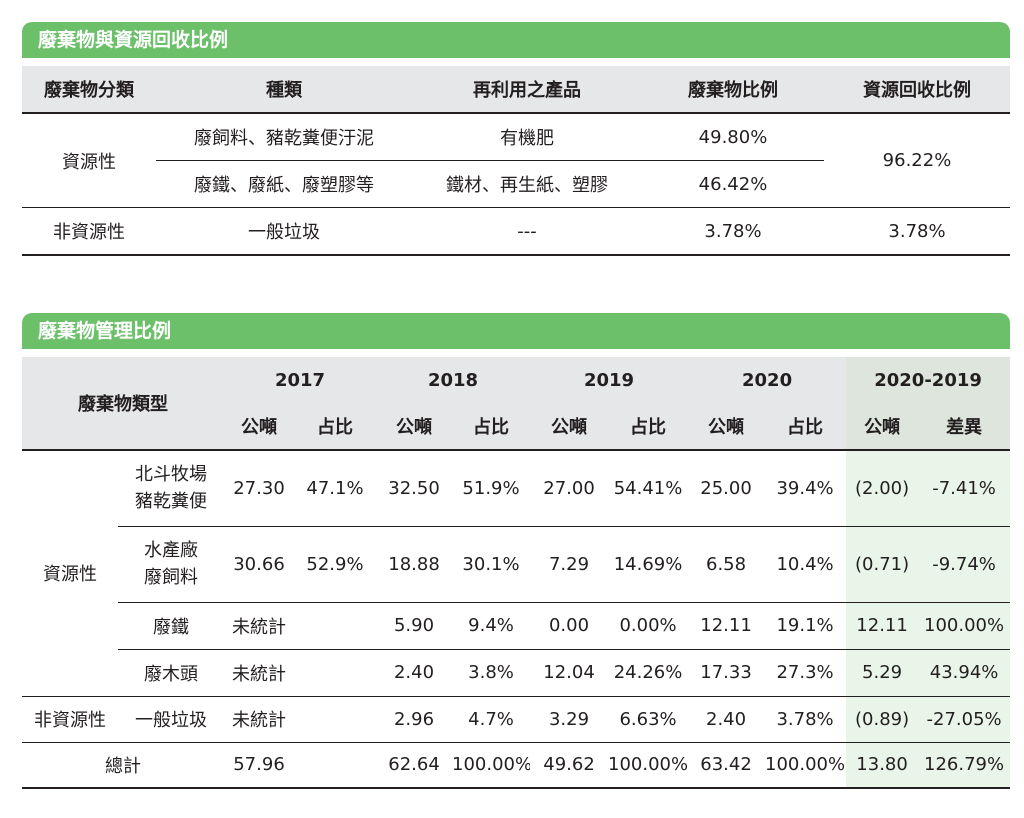  Describe the element at coordinates (516, 331) in the screenshot. I see `table2-title: 廢棄物管理比例` at that location.